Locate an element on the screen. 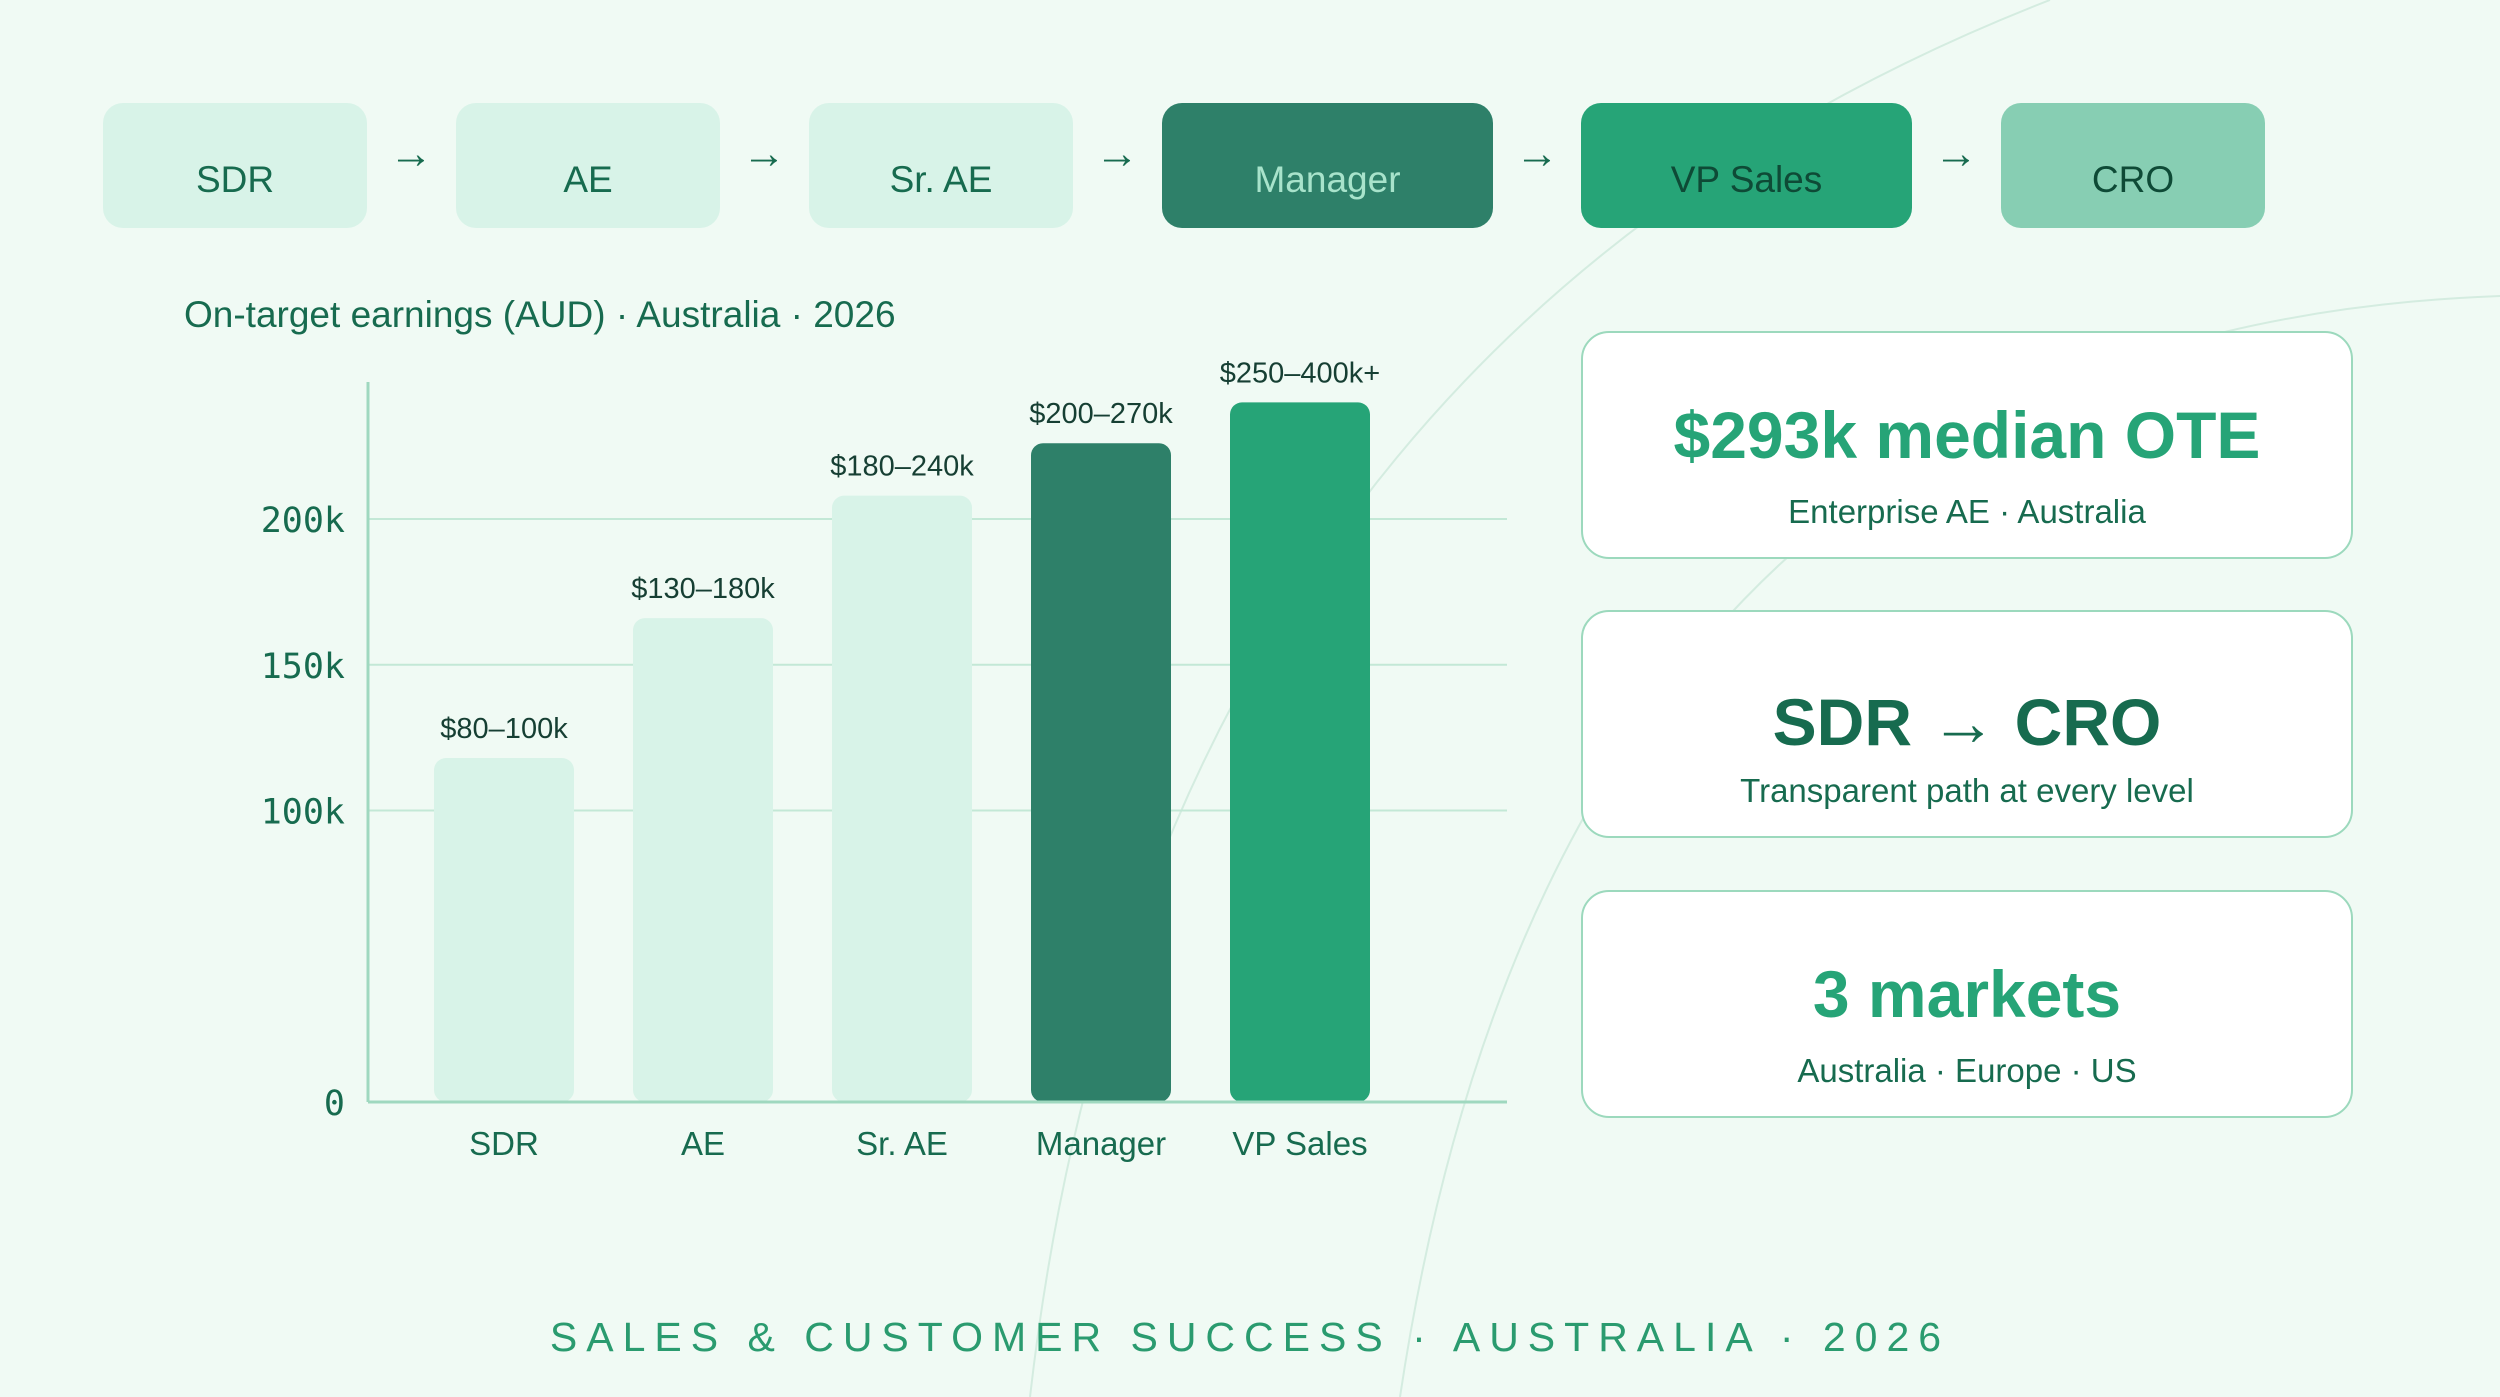  card-headline: 3 markets is located at coordinates (1967, 994).